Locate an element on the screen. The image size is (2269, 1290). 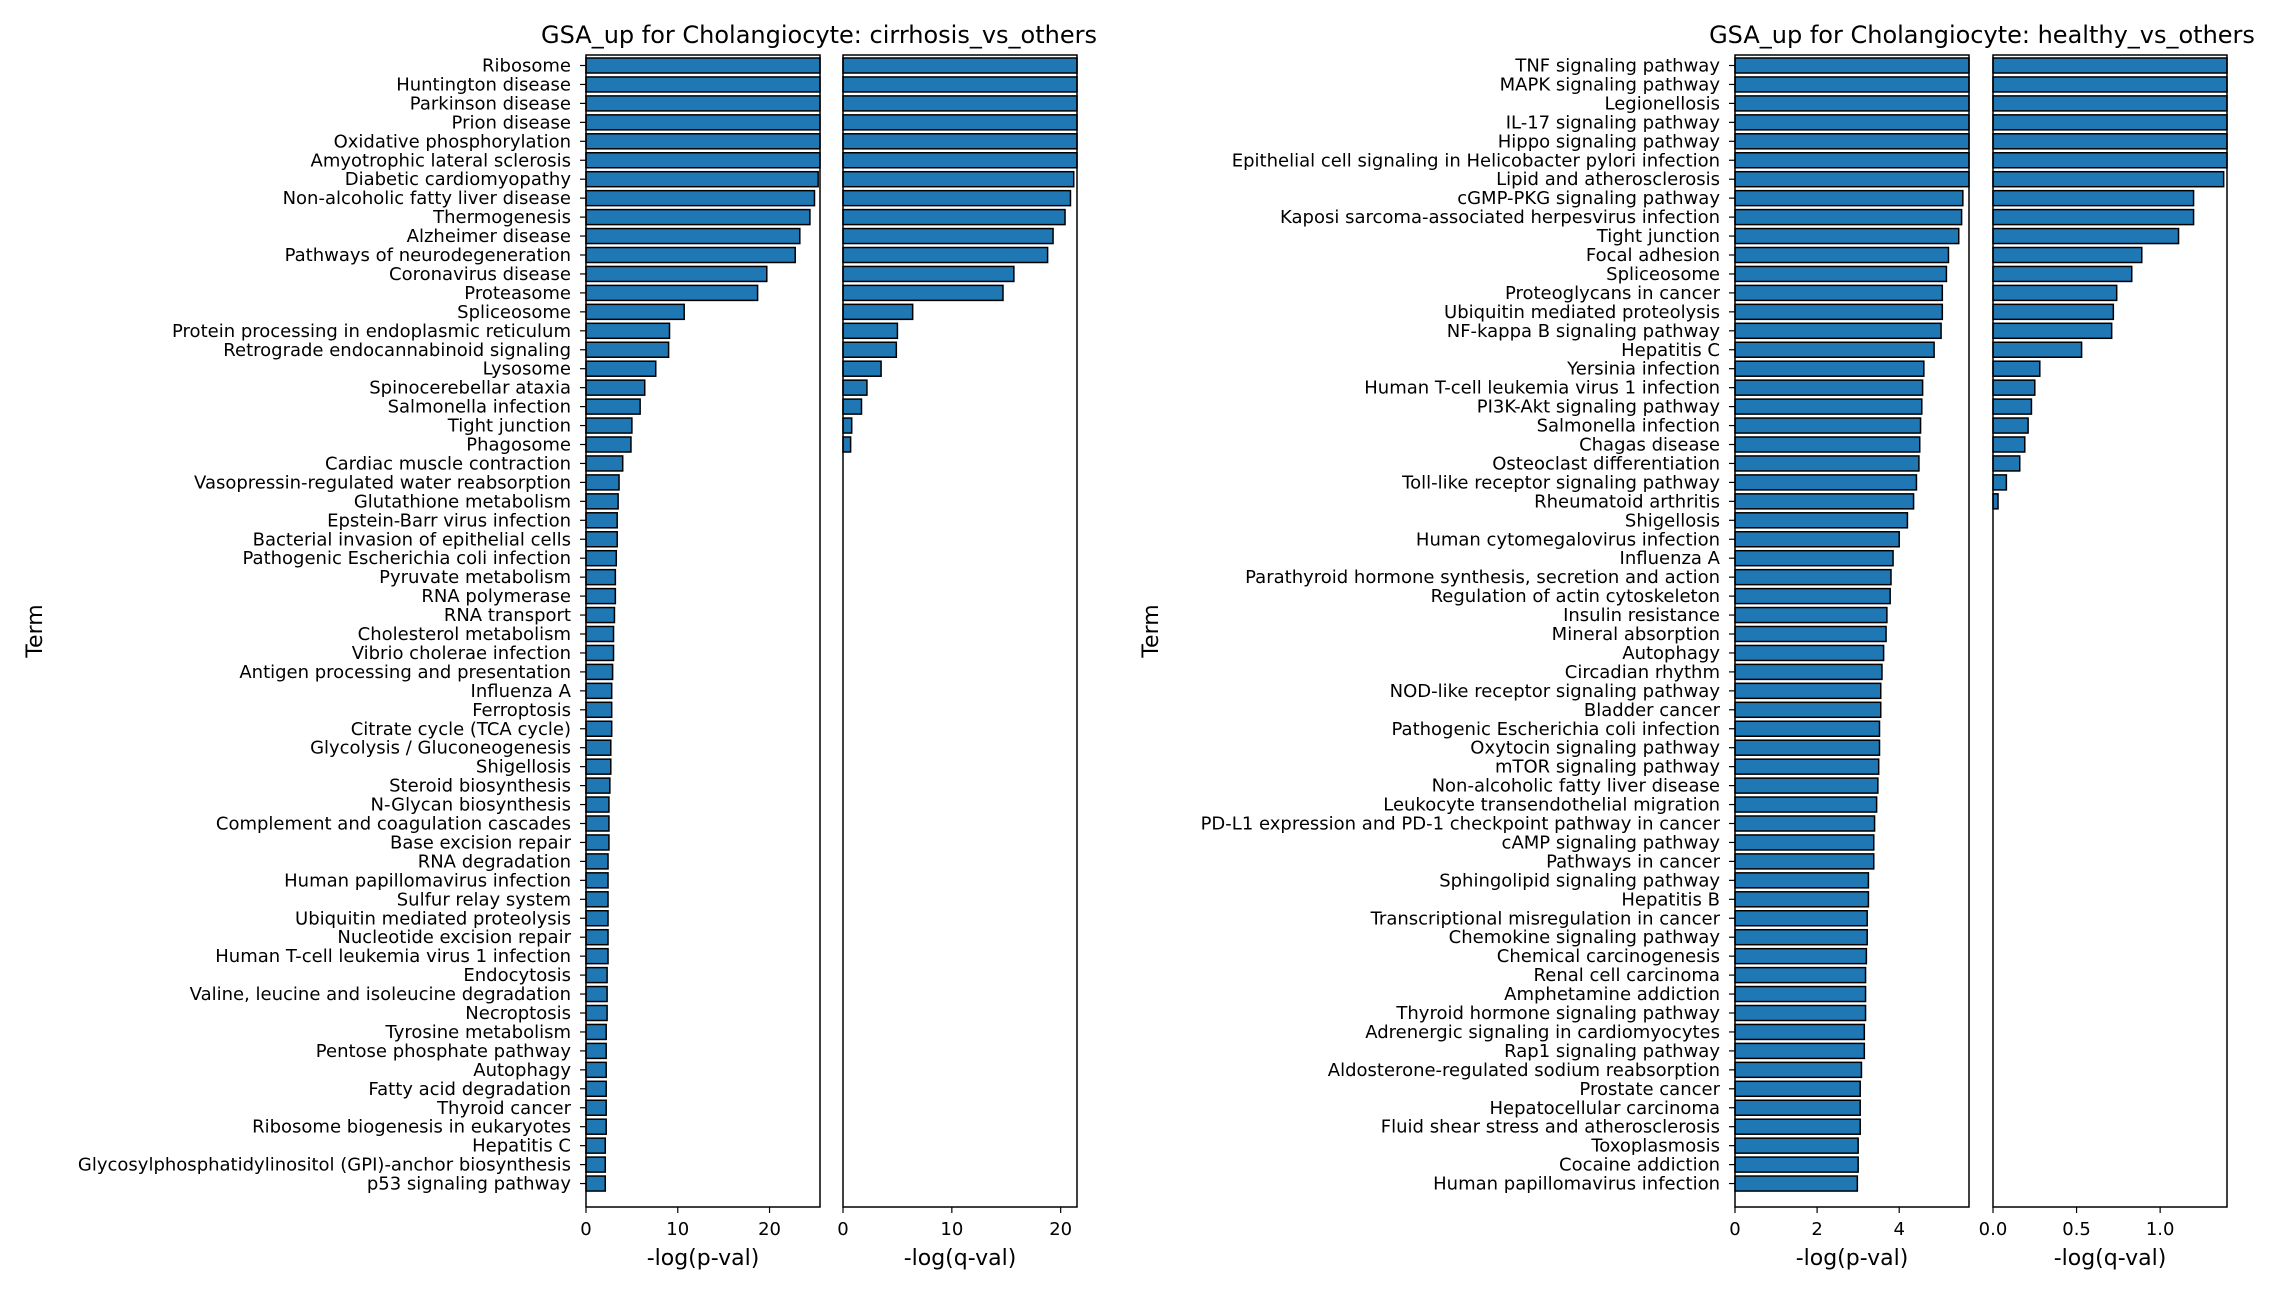
chart1-panel0-term-label: Toxoplasmosis is located at coordinates (1655, 1146).